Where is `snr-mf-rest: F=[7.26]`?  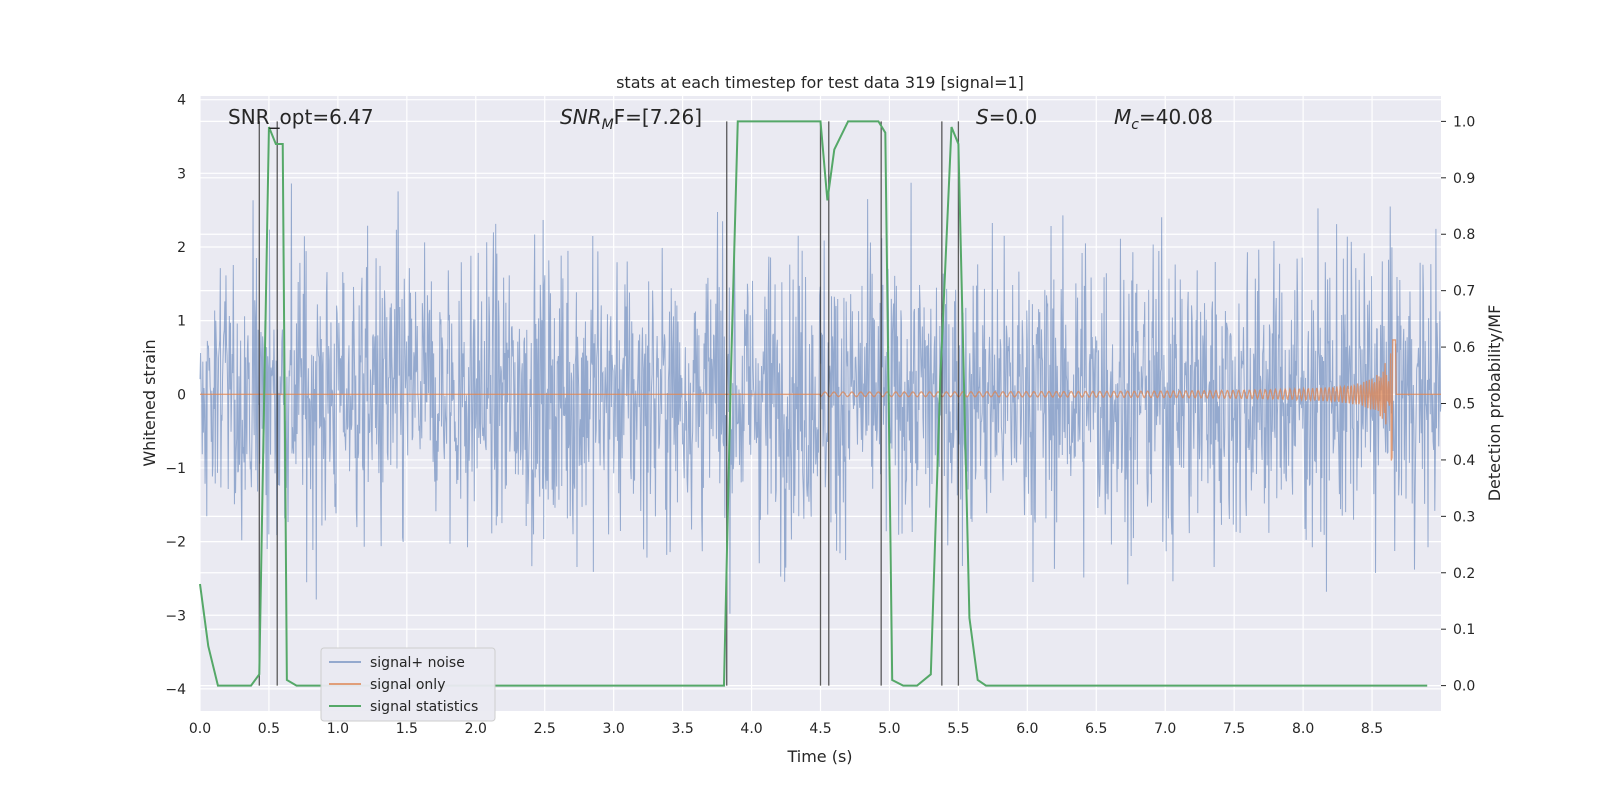 snr-mf-rest: F=[7.26] is located at coordinates (658, 117).